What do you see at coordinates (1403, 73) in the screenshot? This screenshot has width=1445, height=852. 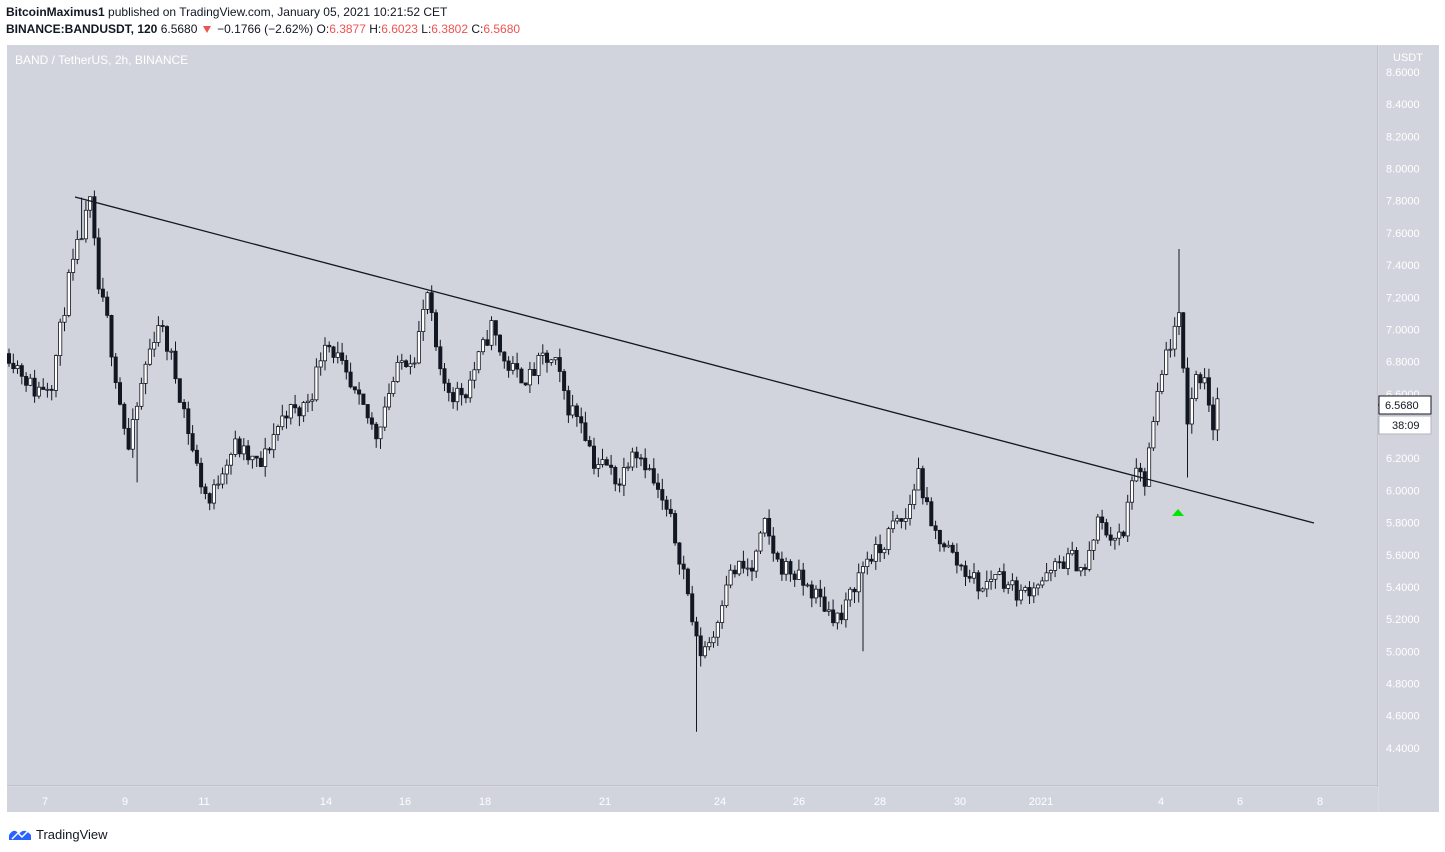 I see `y-tick-label: 8.6000` at bounding box center [1403, 73].